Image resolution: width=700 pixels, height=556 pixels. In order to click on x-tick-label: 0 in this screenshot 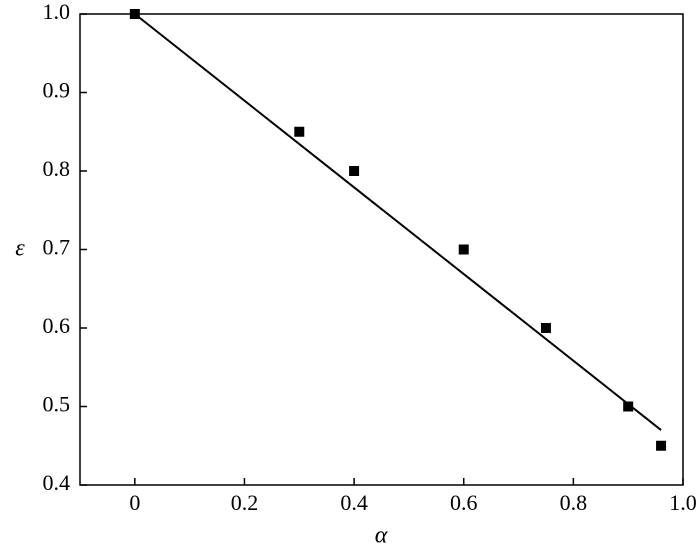, I will do `click(134, 502)`.